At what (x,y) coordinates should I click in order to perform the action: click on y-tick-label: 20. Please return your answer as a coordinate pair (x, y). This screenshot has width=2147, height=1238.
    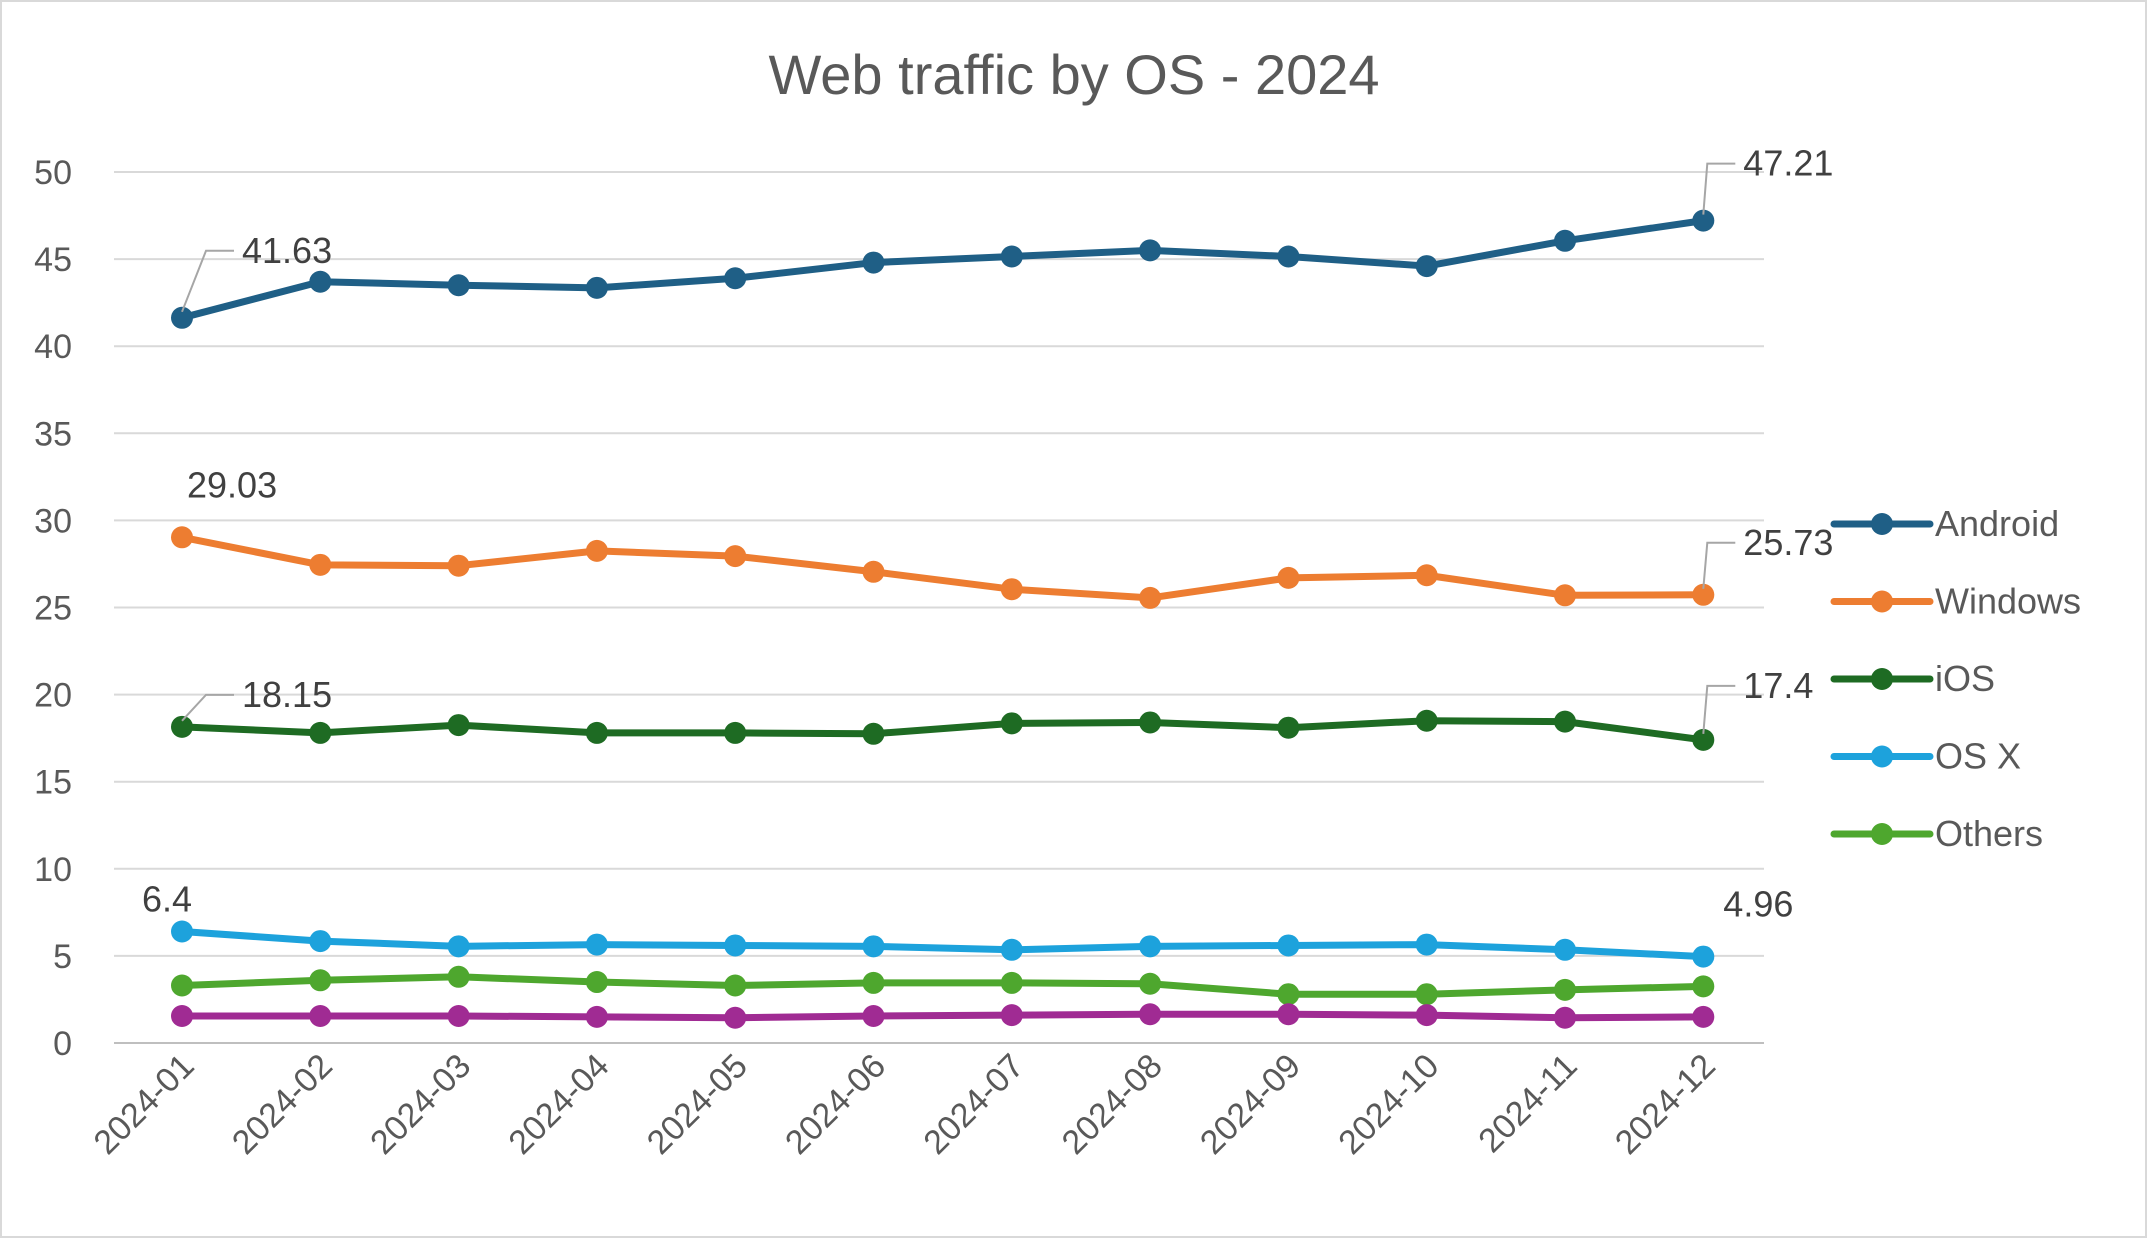
    Looking at the image, I should click on (53, 696).